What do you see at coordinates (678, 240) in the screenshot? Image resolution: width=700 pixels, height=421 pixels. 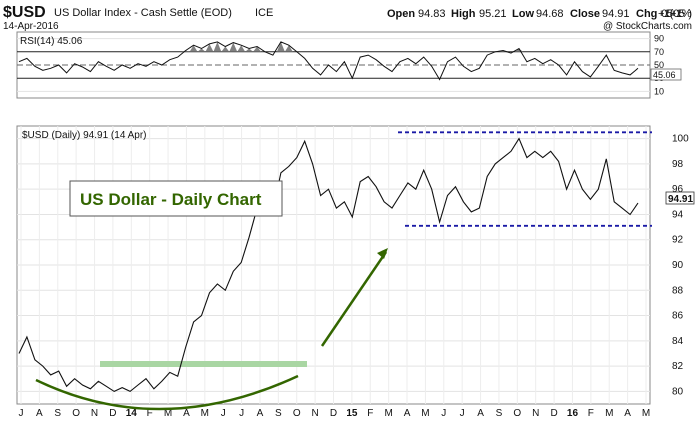 I see `price-tick-label: 92` at bounding box center [678, 240].